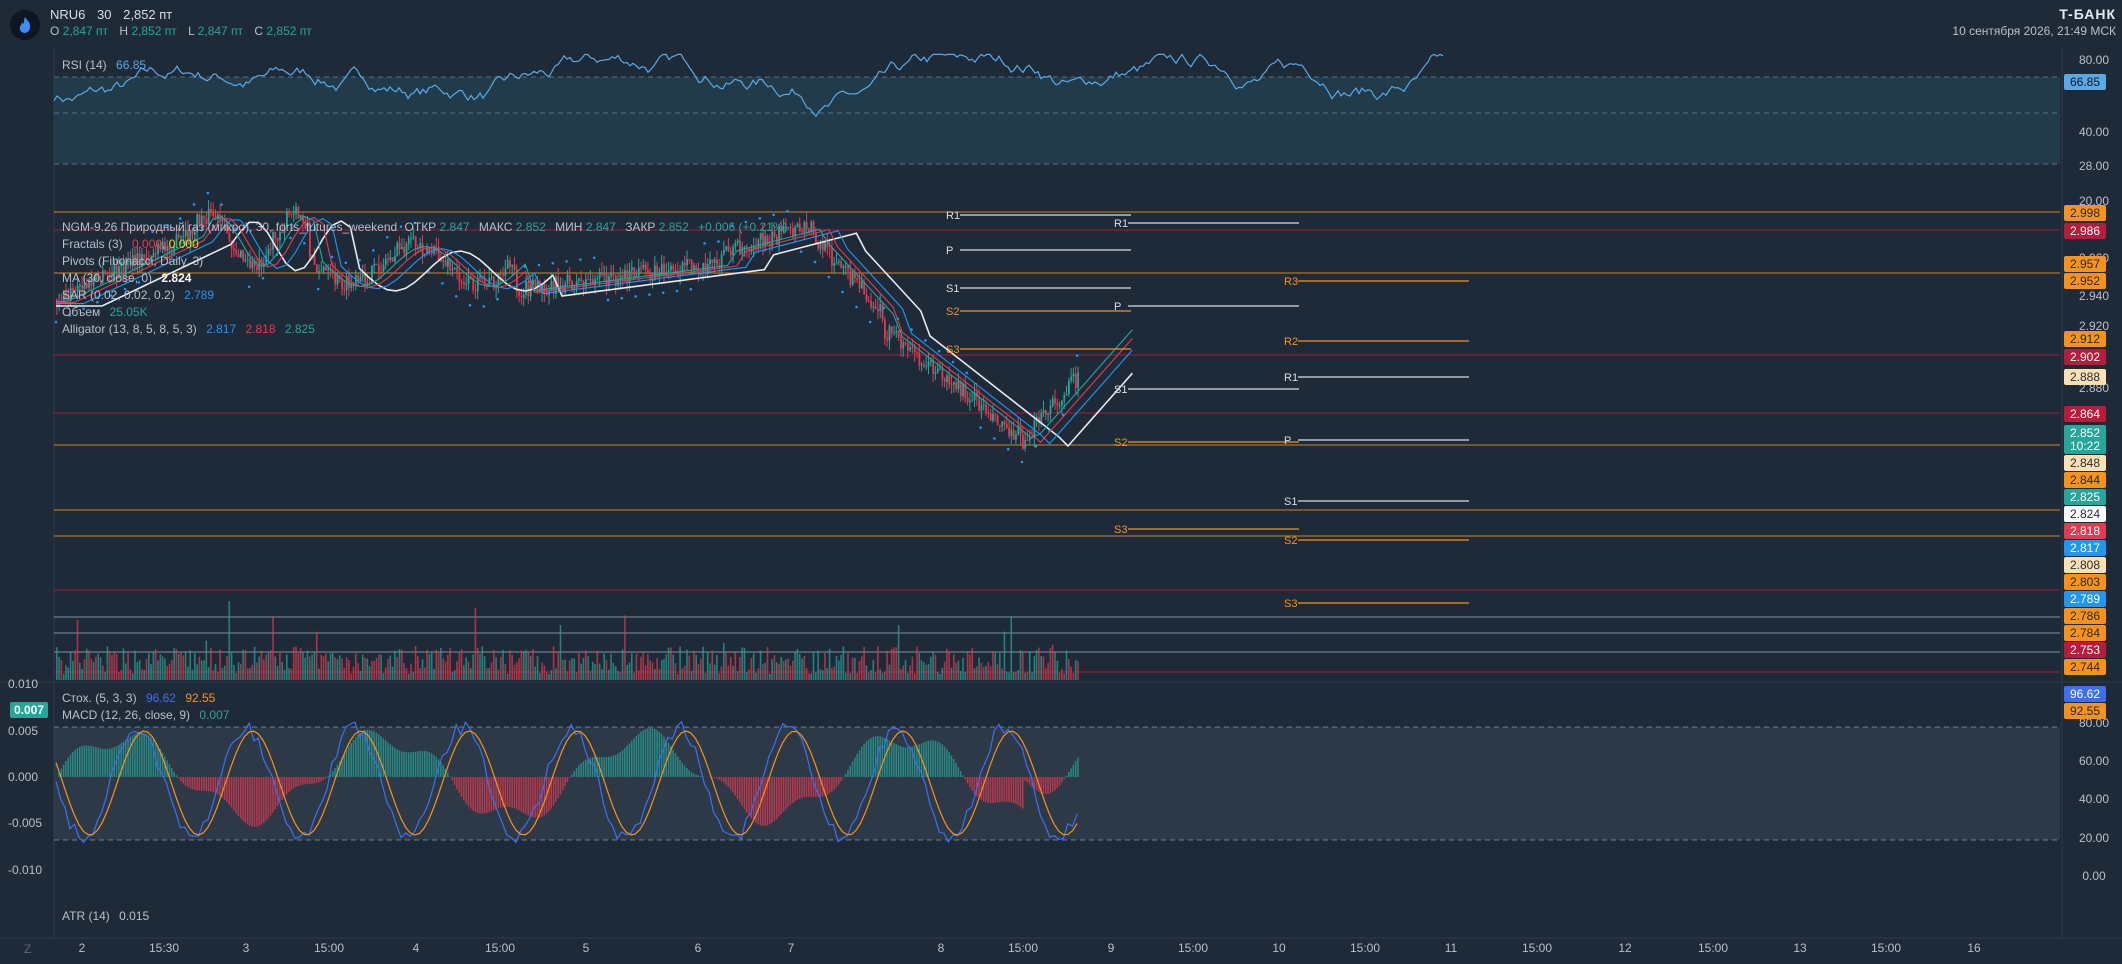 The width and height of the screenshot is (2122, 964). What do you see at coordinates (28, 949) in the screenshot?
I see `timezone-toggle: Z` at bounding box center [28, 949].